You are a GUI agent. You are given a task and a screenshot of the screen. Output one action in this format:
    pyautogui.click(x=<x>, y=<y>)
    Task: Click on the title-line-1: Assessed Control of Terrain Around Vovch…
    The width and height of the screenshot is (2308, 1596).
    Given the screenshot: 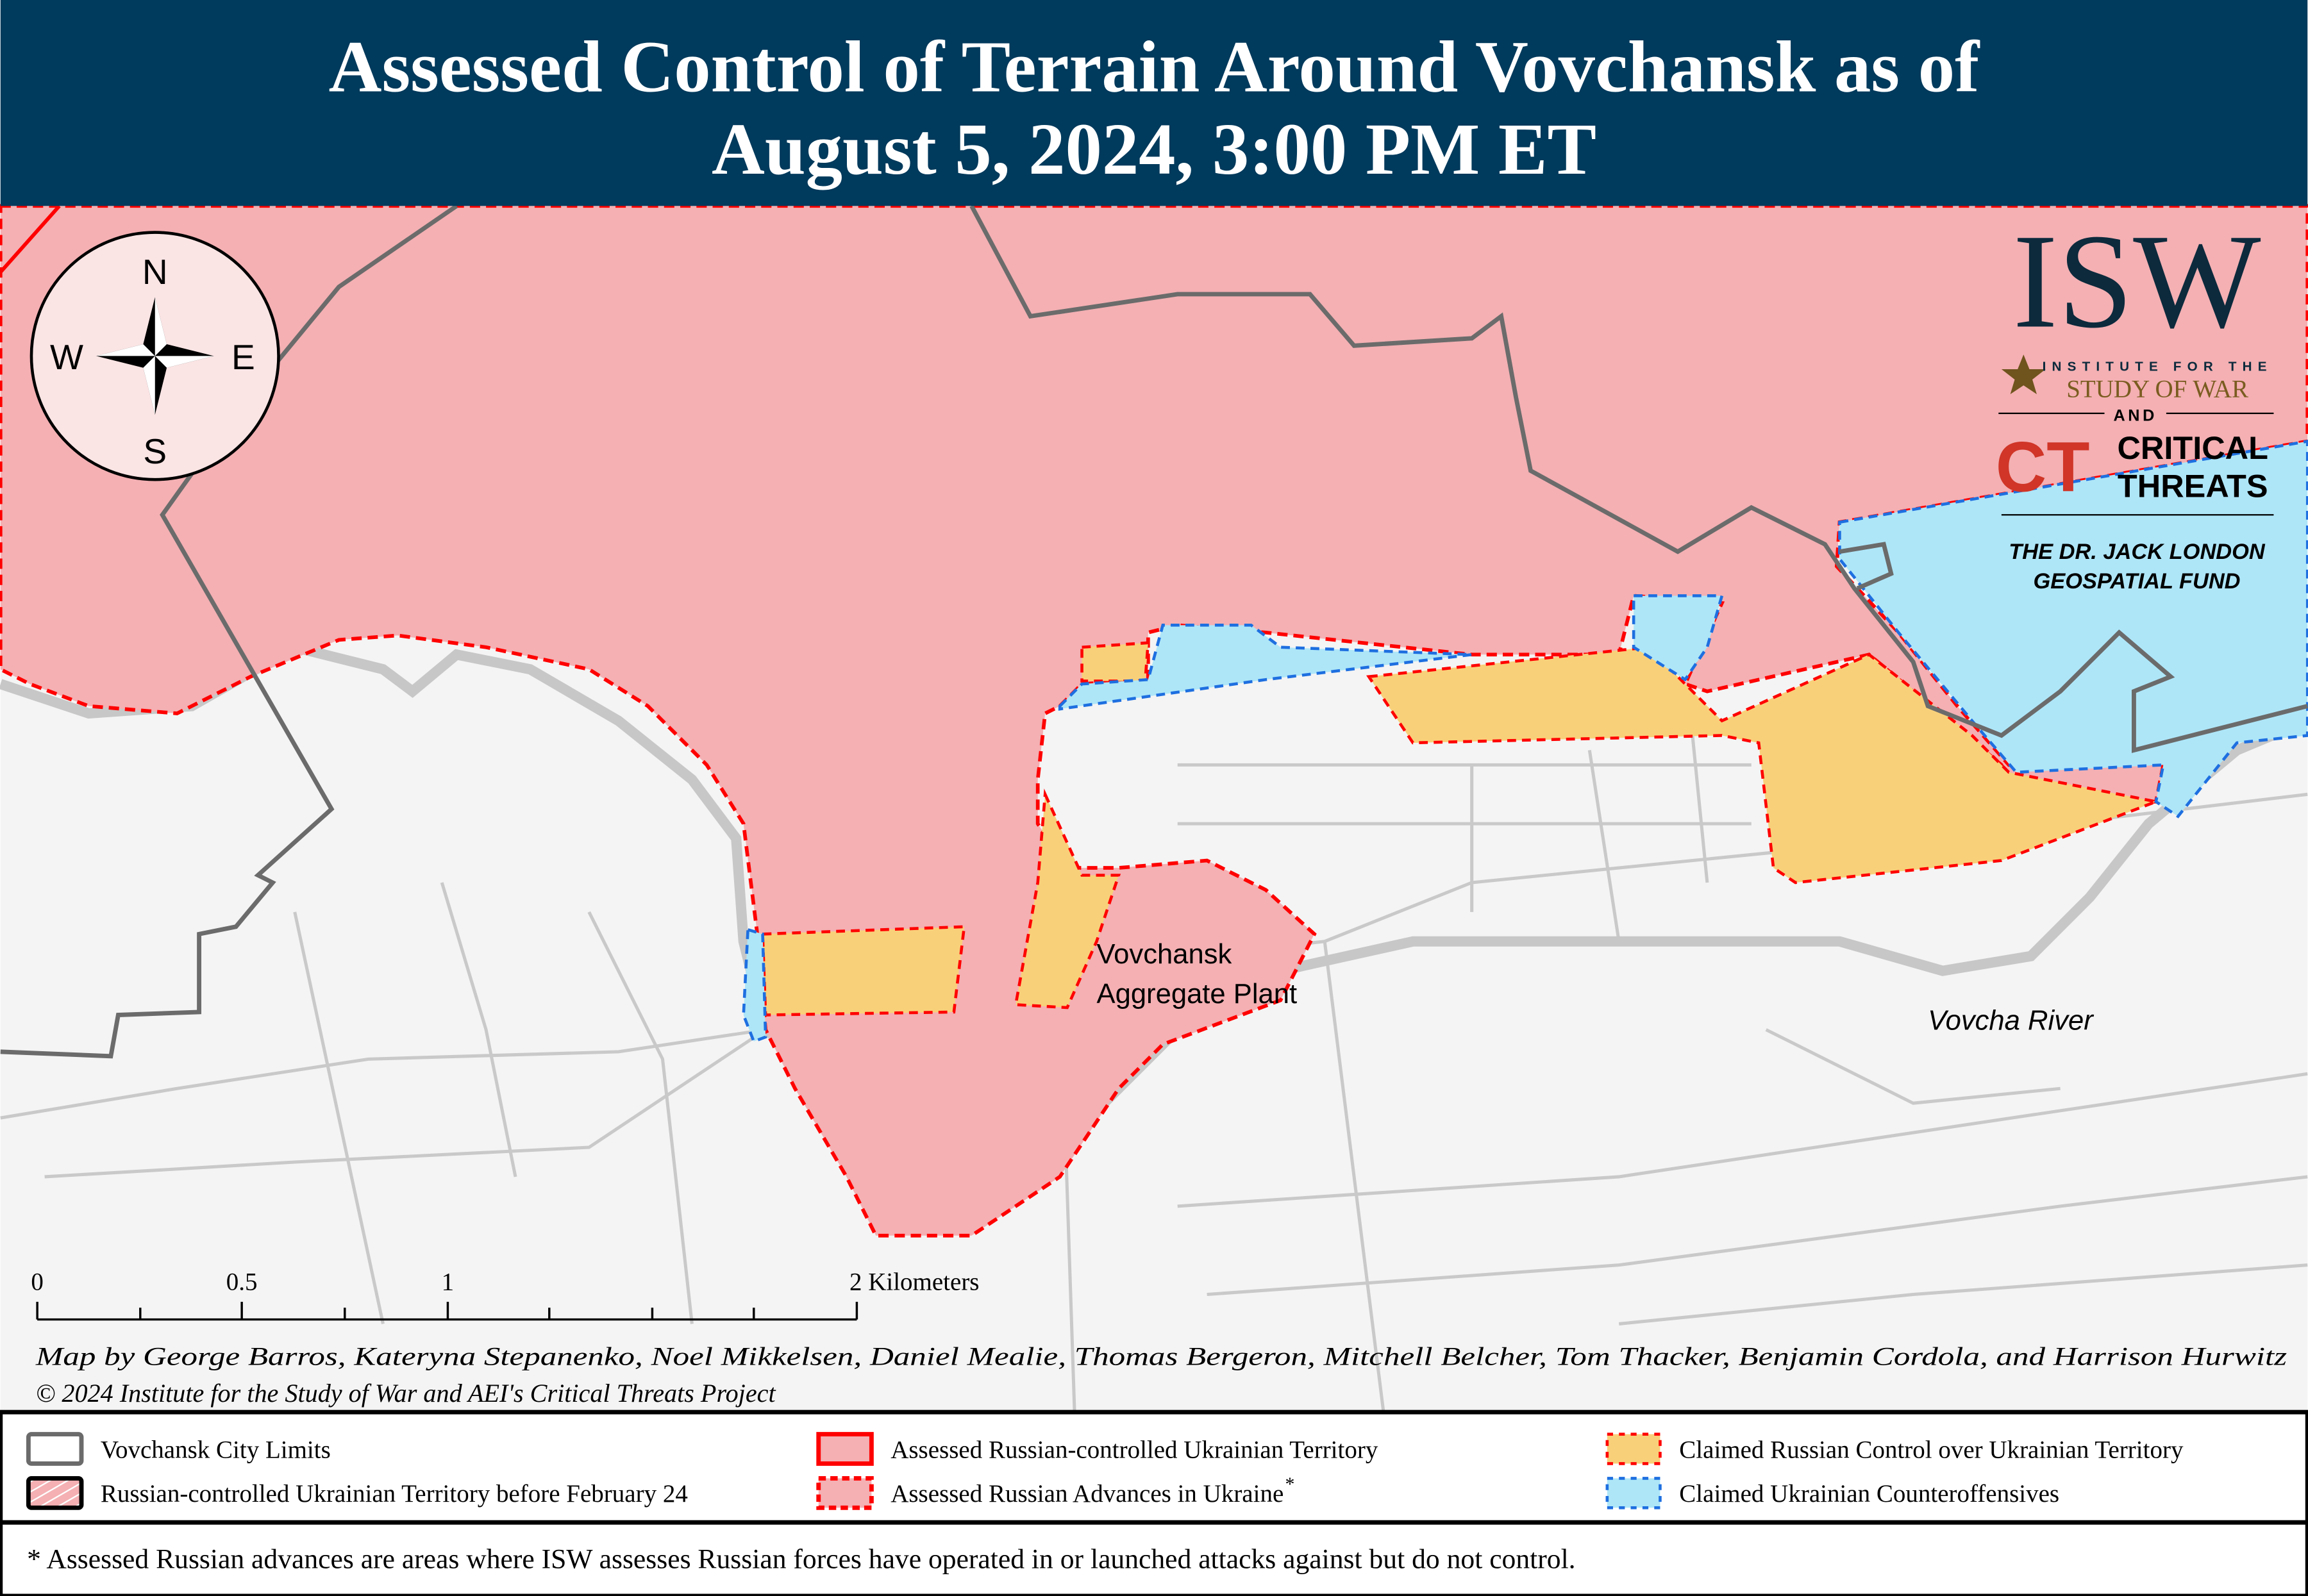 What is the action you would take?
    pyautogui.click(x=1154, y=66)
    